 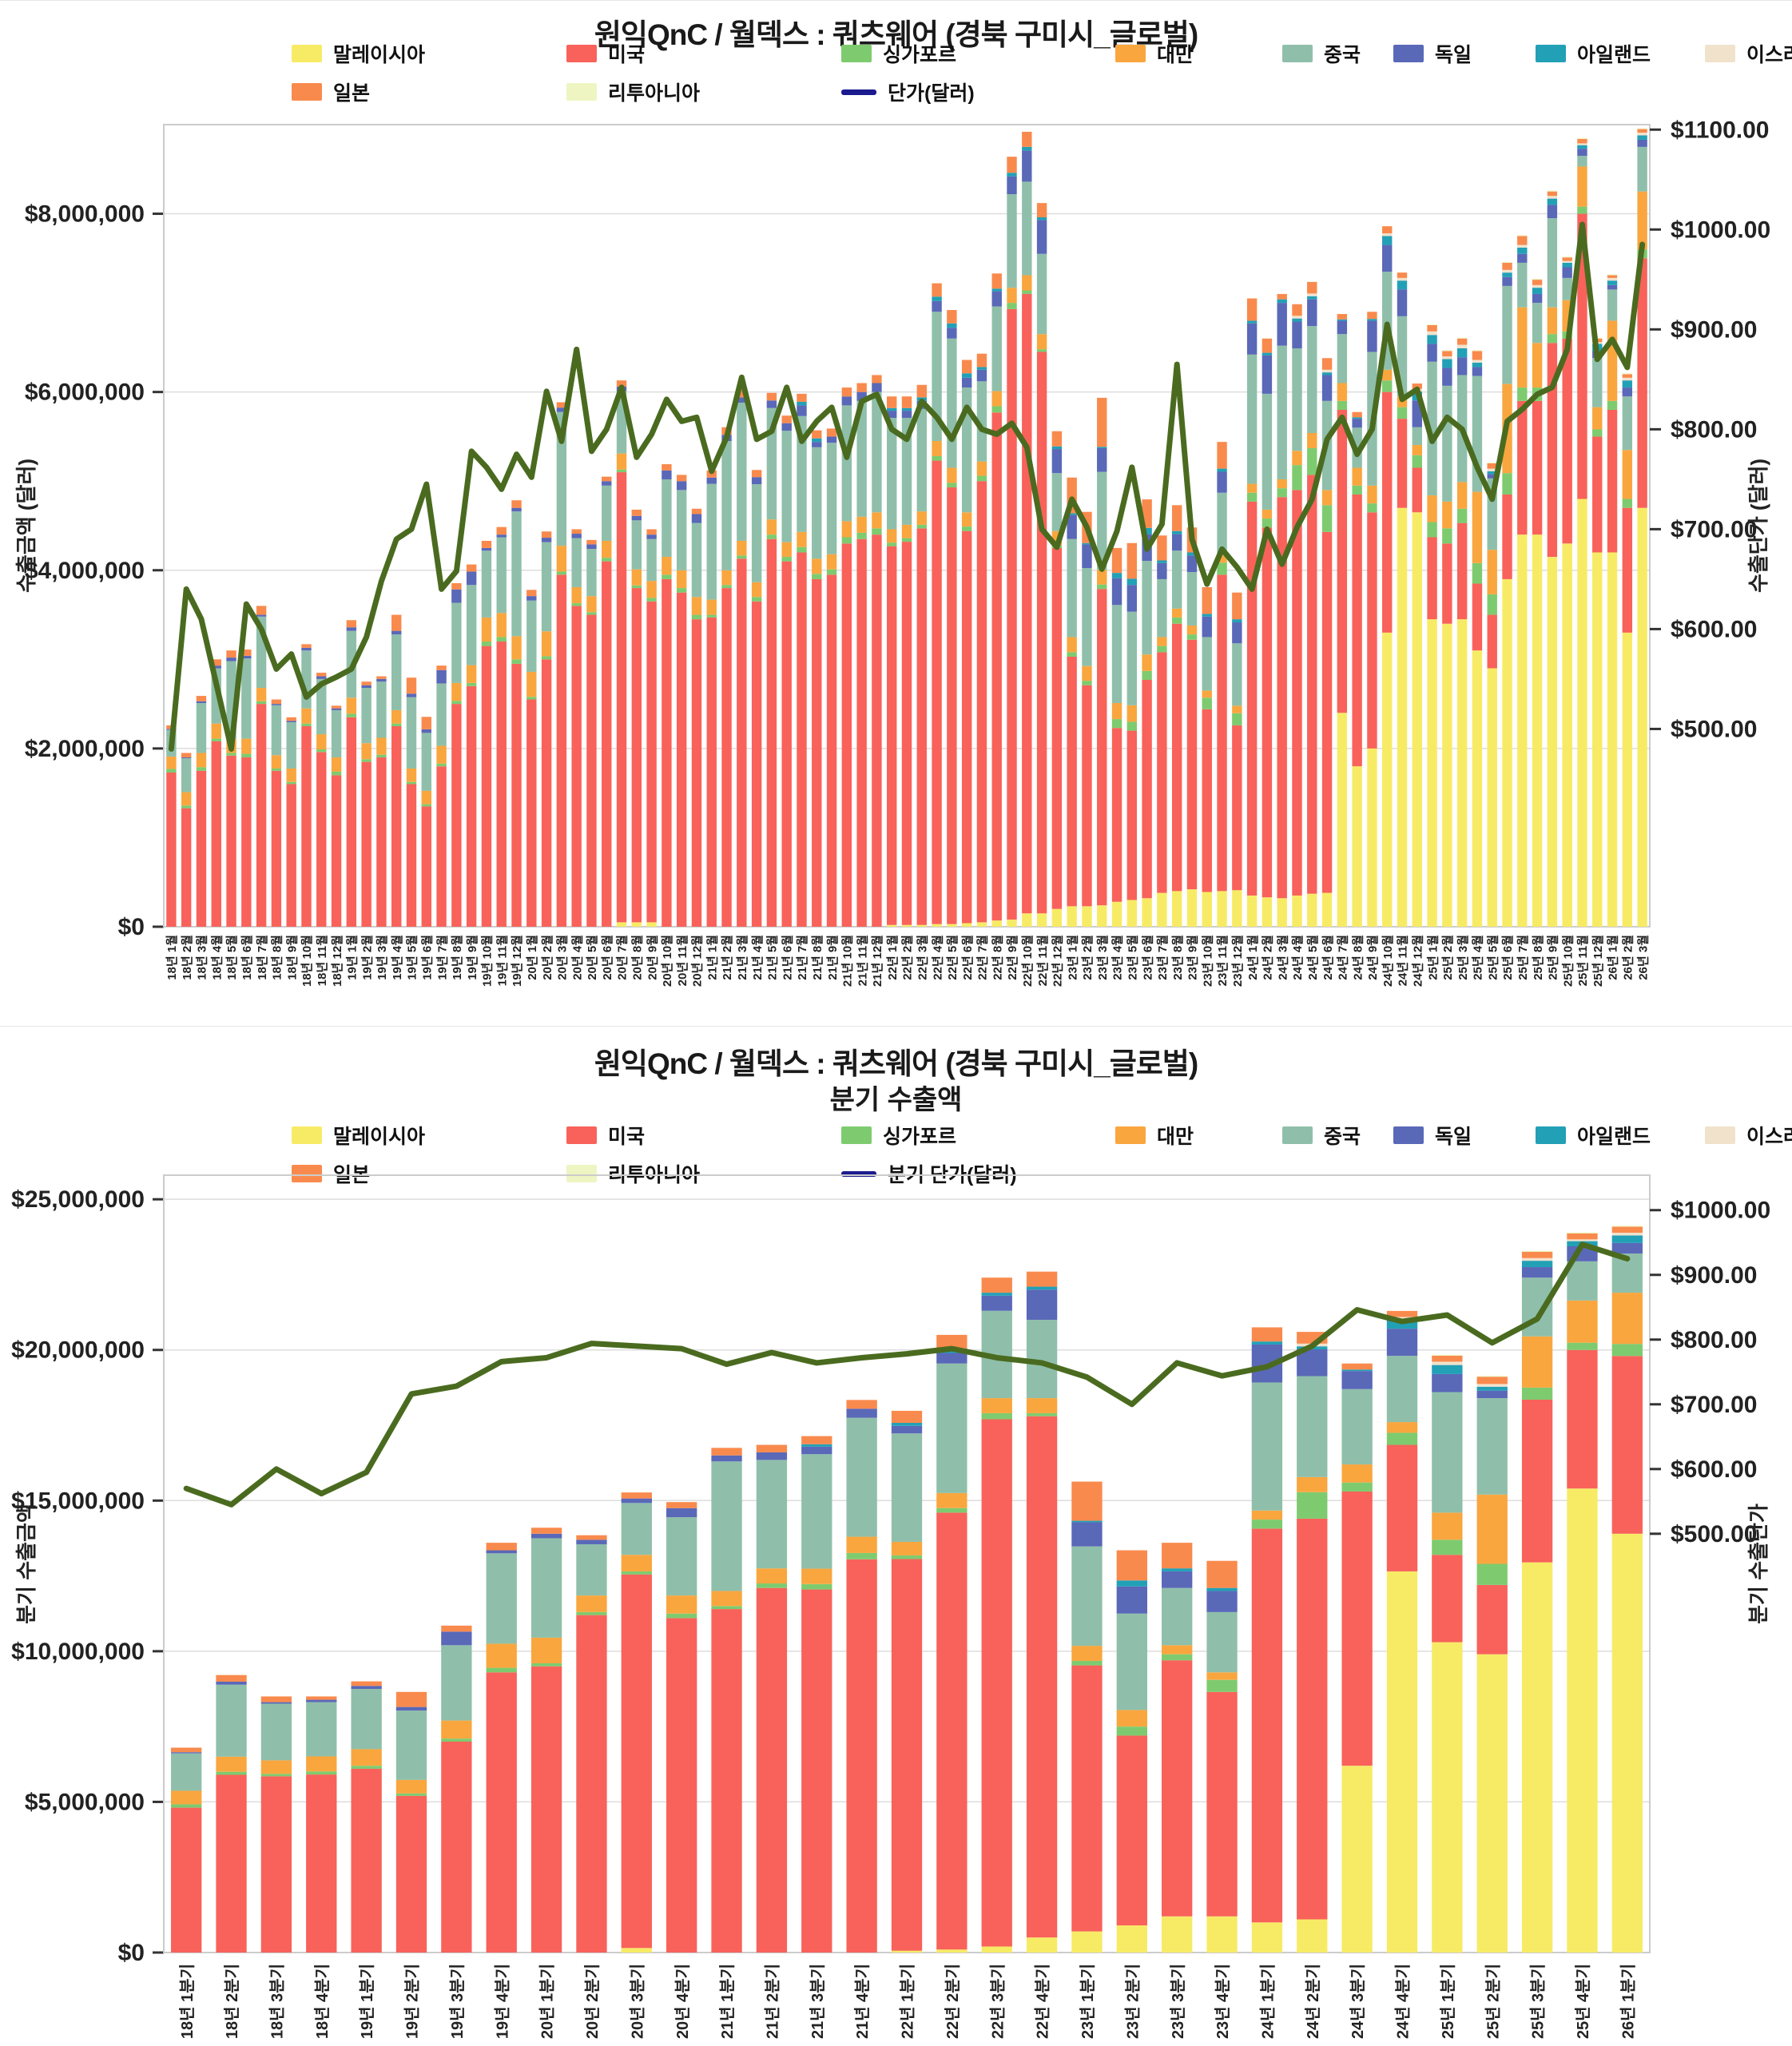 I want to click on legend-label: 아일랜드, so click(x=1614, y=1137).